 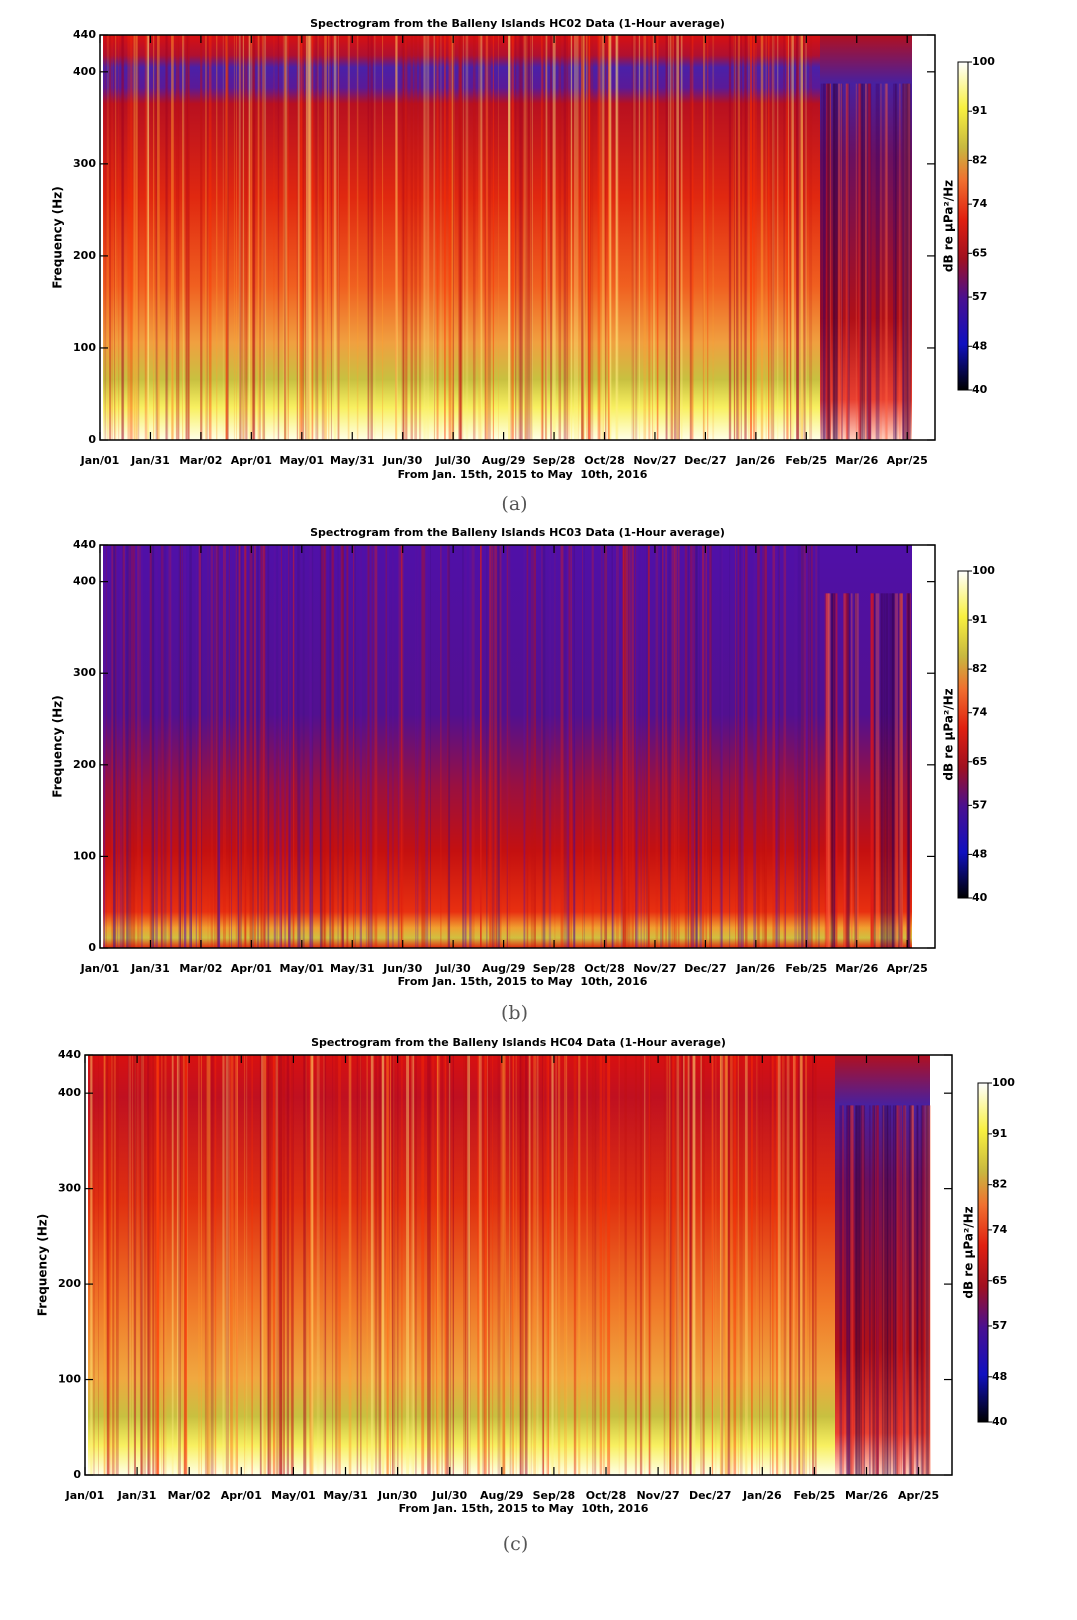 I want to click on y-tick-label: 100, so click(x=69, y=1379).